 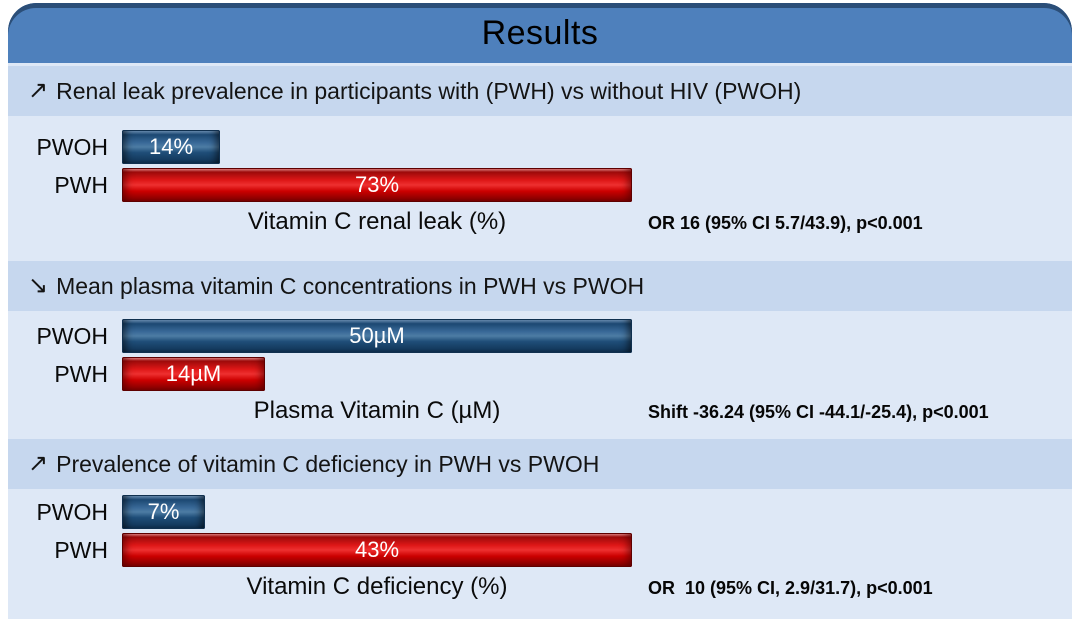 I want to click on bar-value-label: 7%, so click(x=163, y=511).